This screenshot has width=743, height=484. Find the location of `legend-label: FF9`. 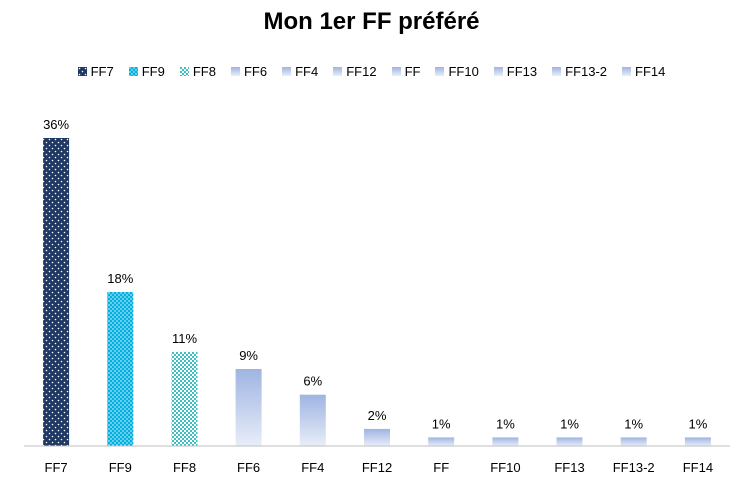

legend-label: FF9 is located at coordinates (153, 71).